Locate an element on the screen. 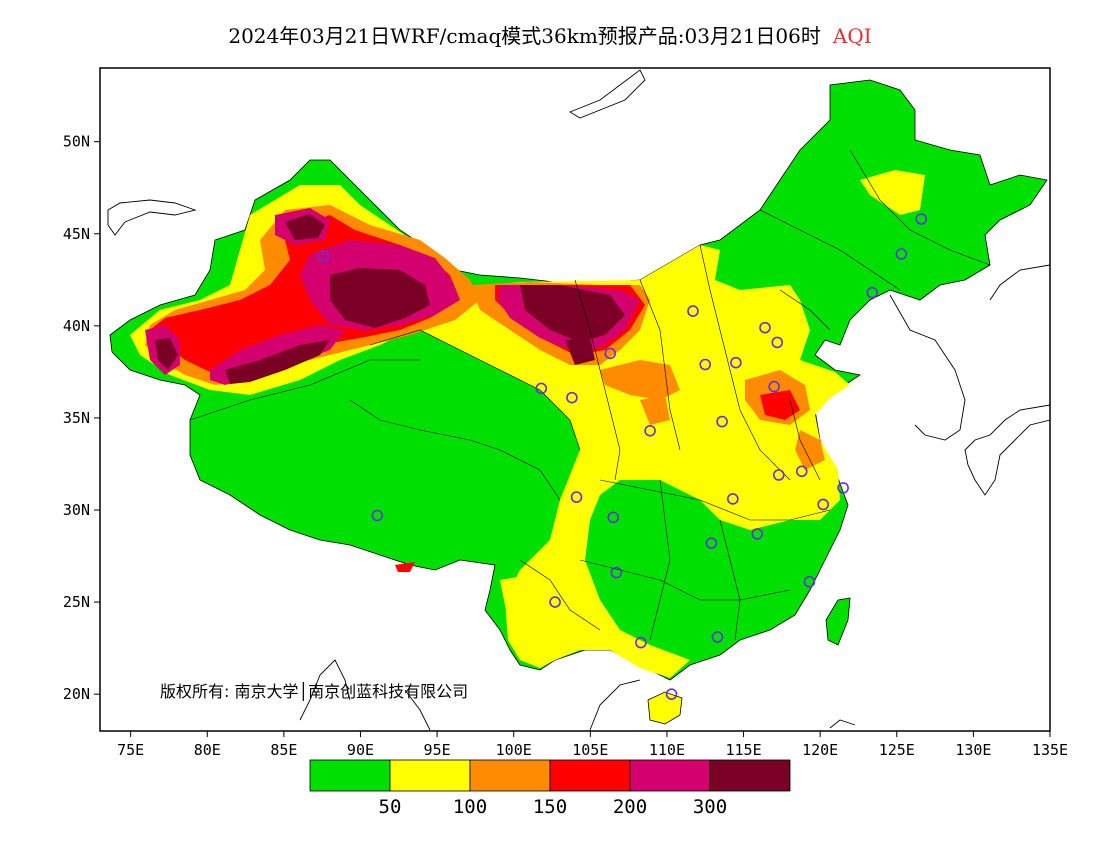 This screenshot has width=1100, height=850. copyright-text: 版权所有: 南京大学│南京创蓝科技有限公司 is located at coordinates (314, 691).